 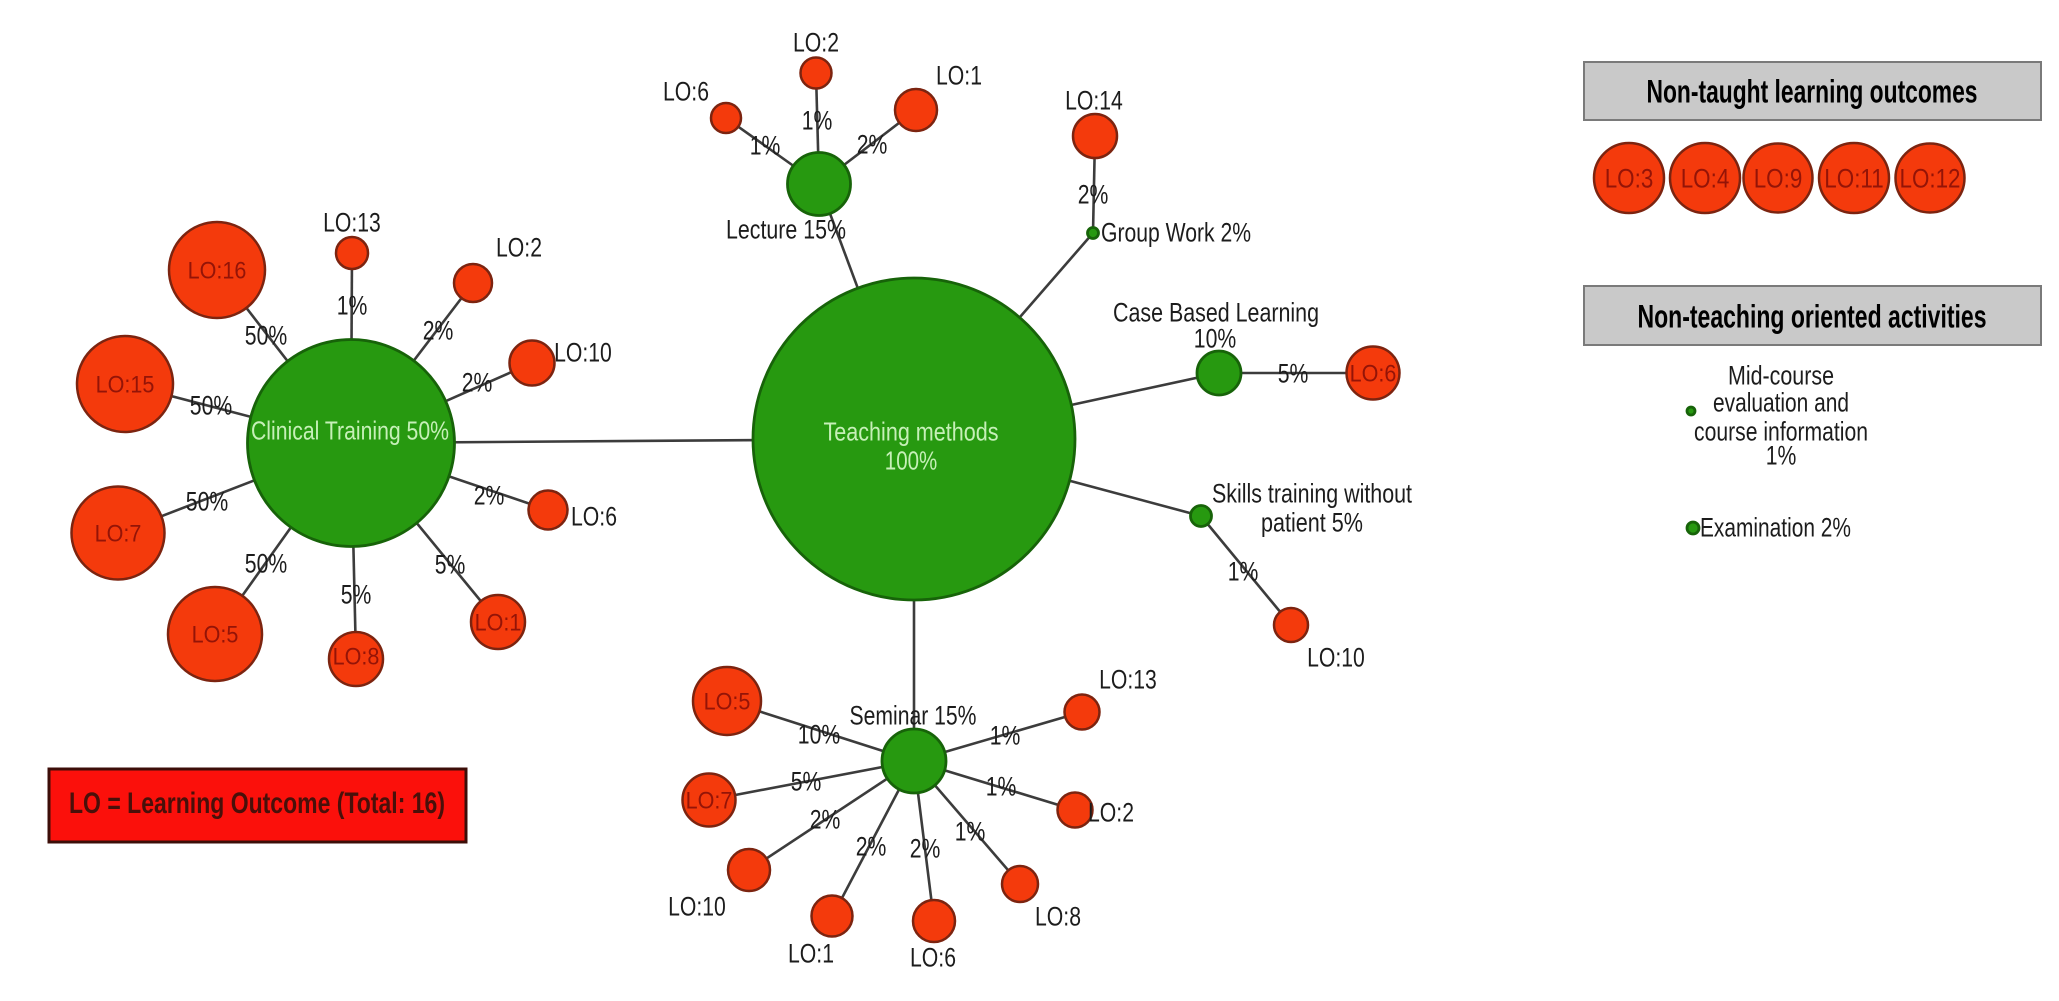 I want to click on svg-text: Seminar 15%, so click(x=913, y=716).